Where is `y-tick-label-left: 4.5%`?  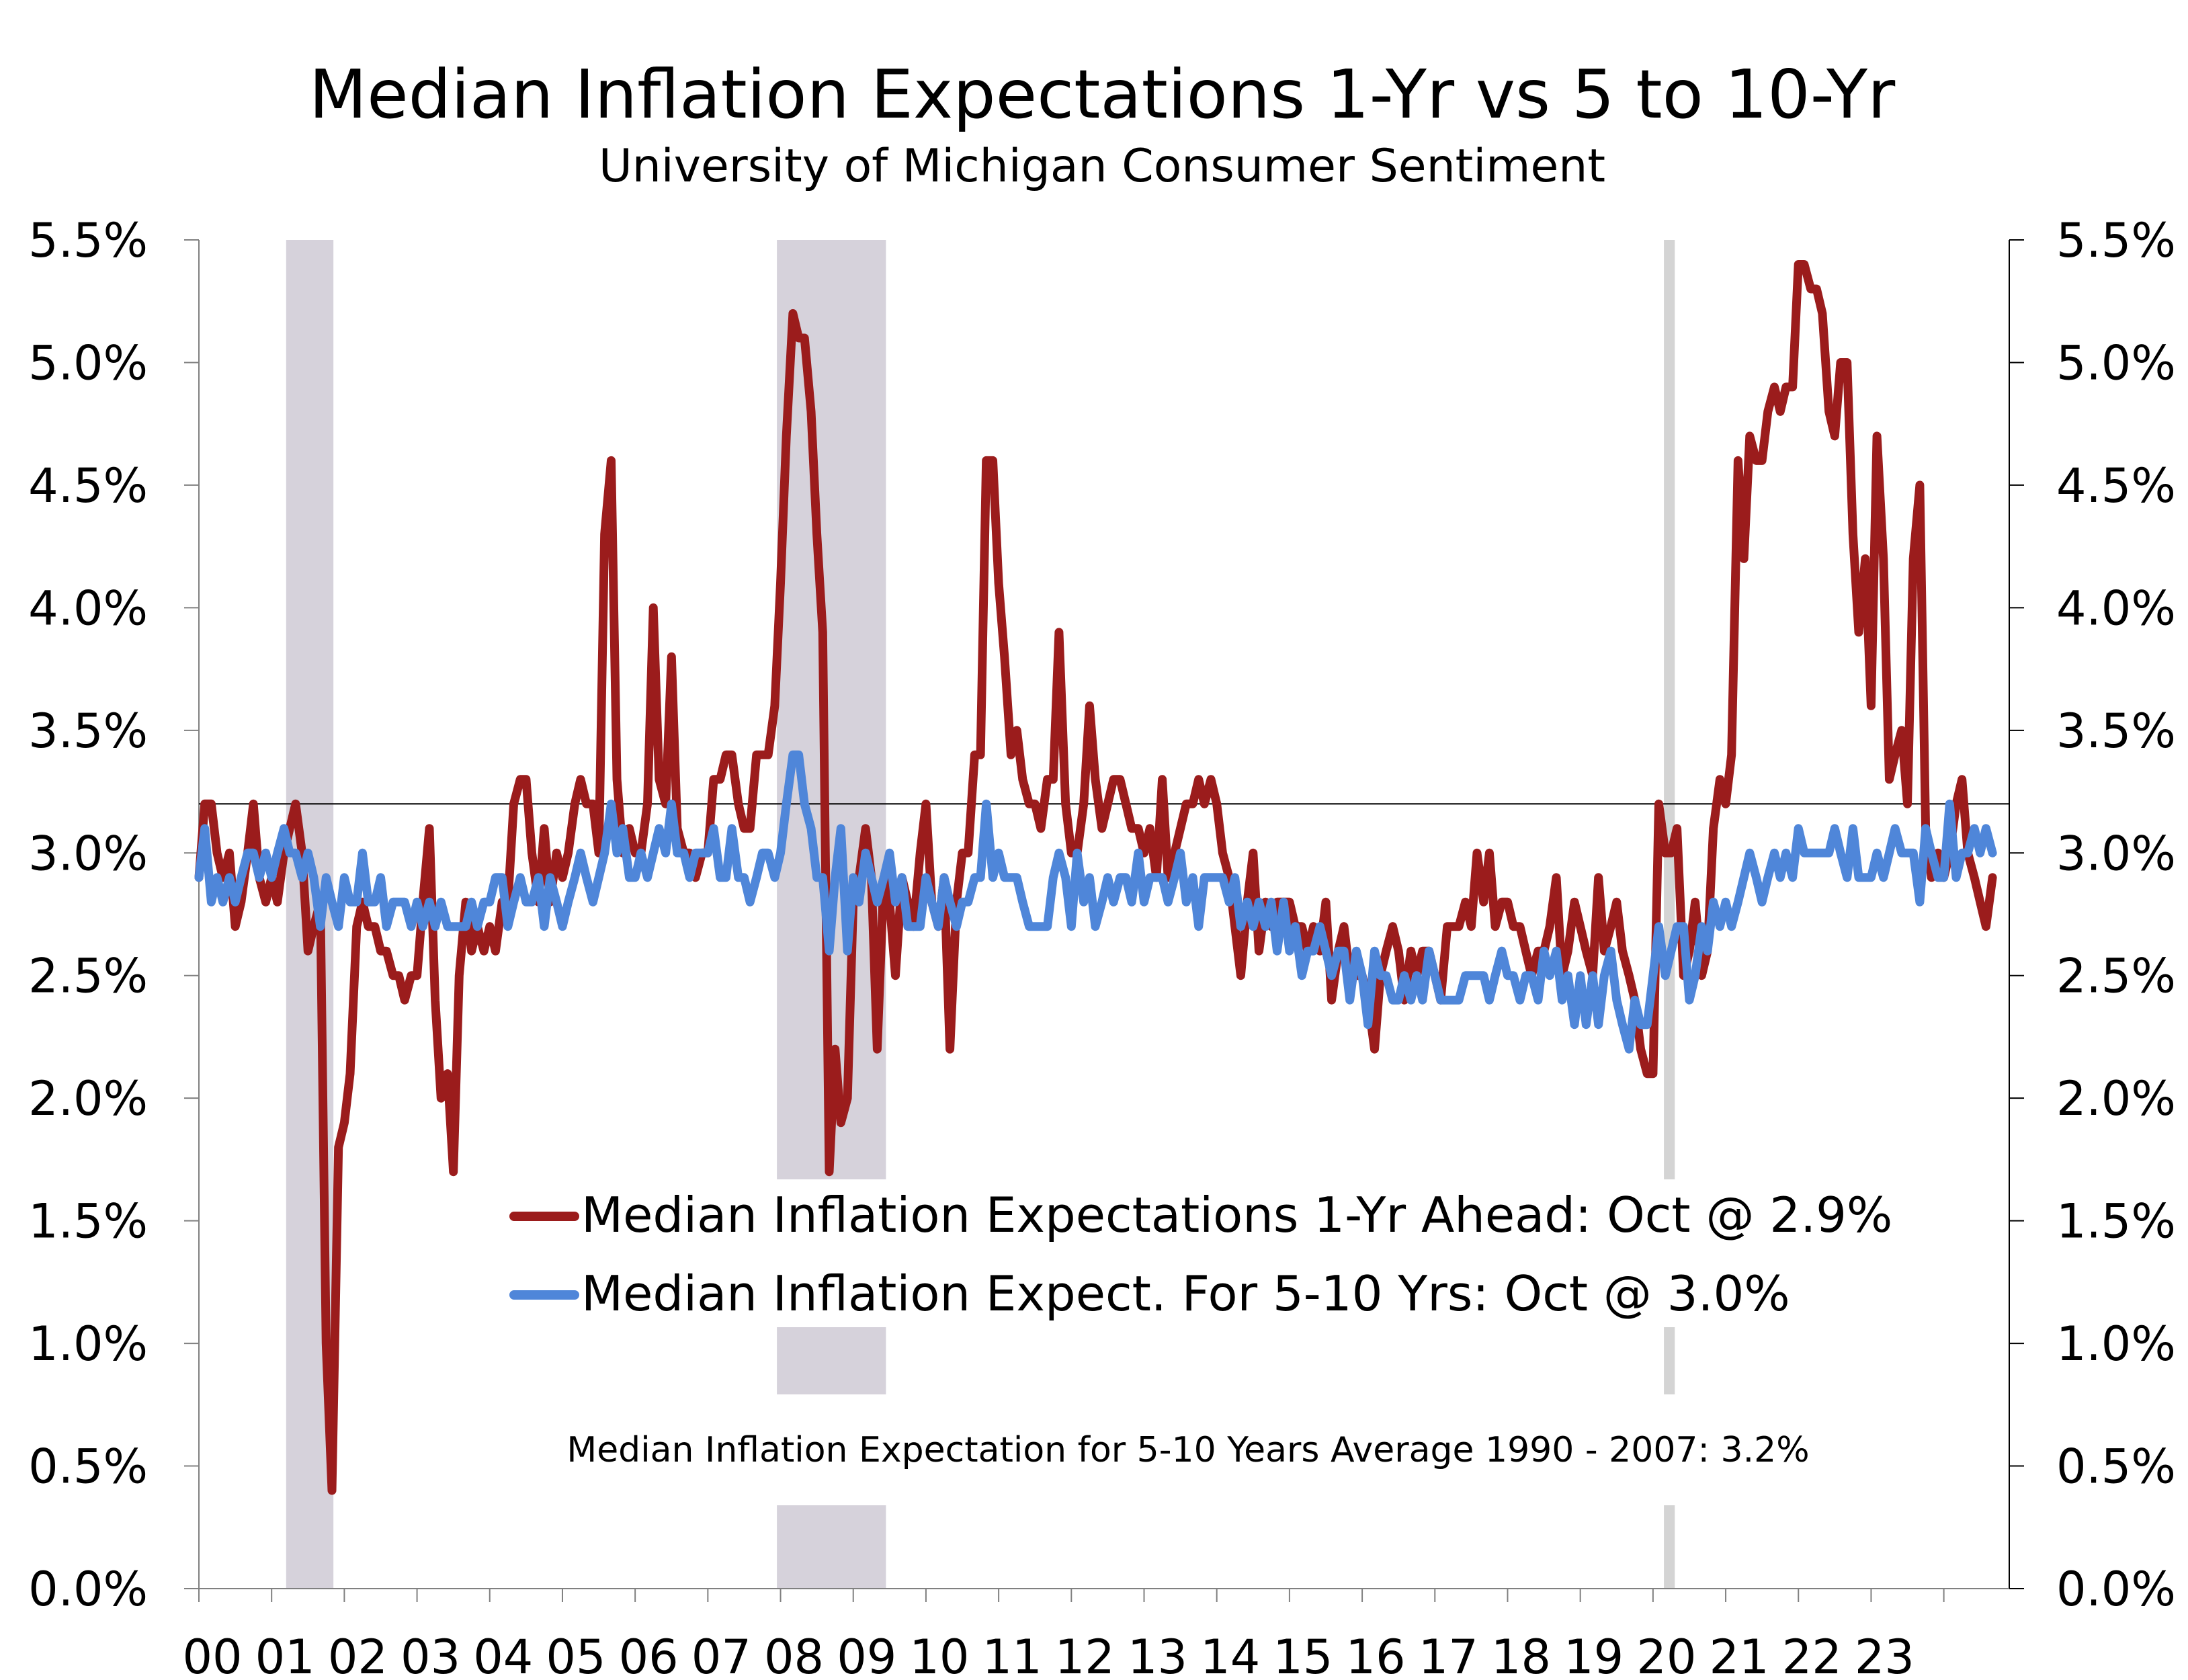
y-tick-label-left: 4.5% is located at coordinates (88, 485).